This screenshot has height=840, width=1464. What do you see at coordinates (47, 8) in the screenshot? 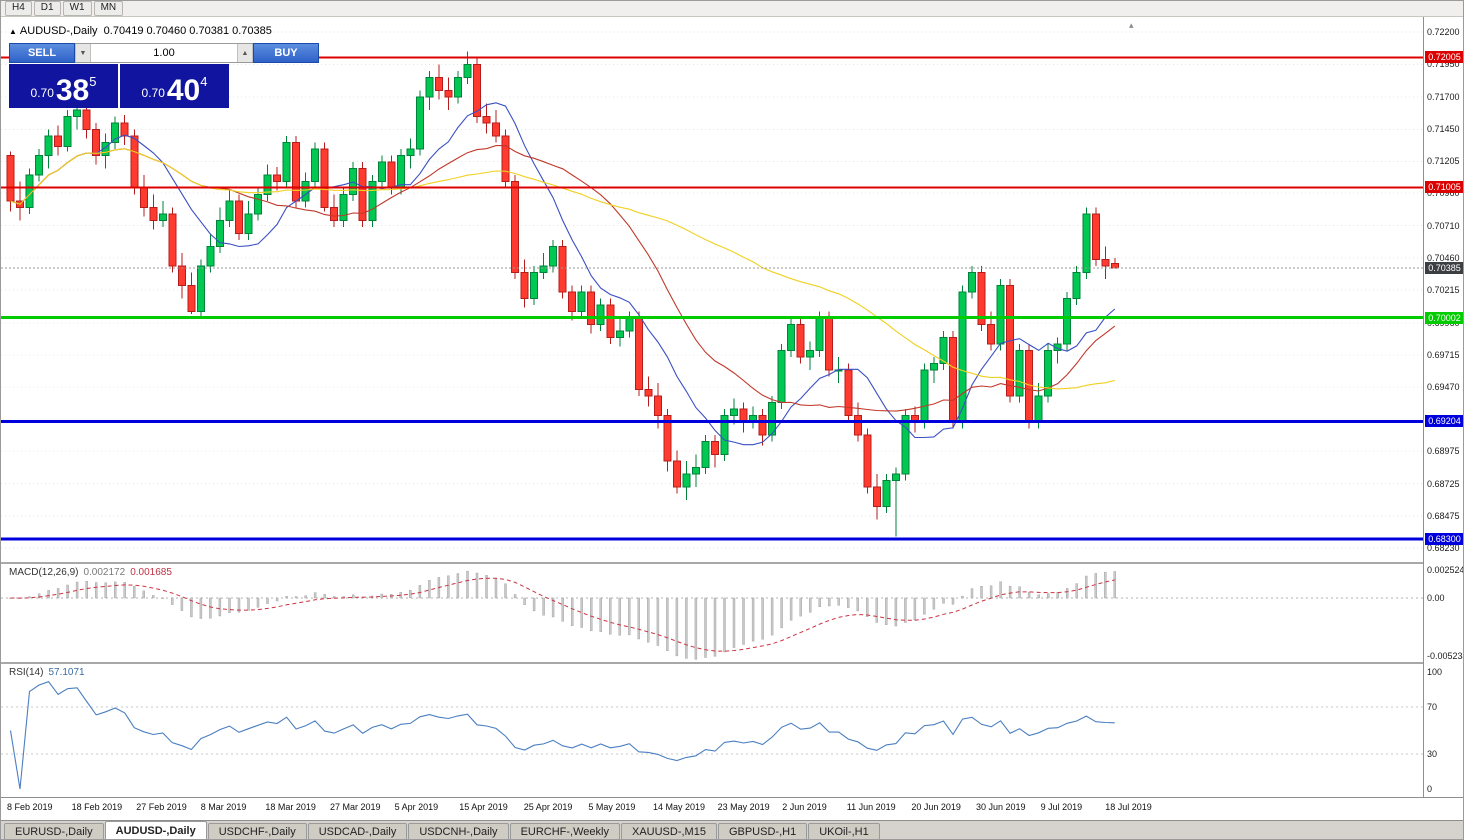
I see `timeframe-button-d1: D1` at bounding box center [47, 8].